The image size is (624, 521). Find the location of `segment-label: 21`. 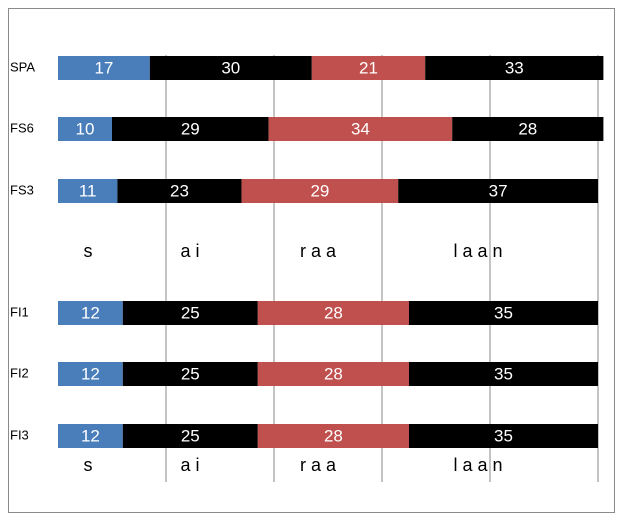

segment-label: 21 is located at coordinates (368, 67).